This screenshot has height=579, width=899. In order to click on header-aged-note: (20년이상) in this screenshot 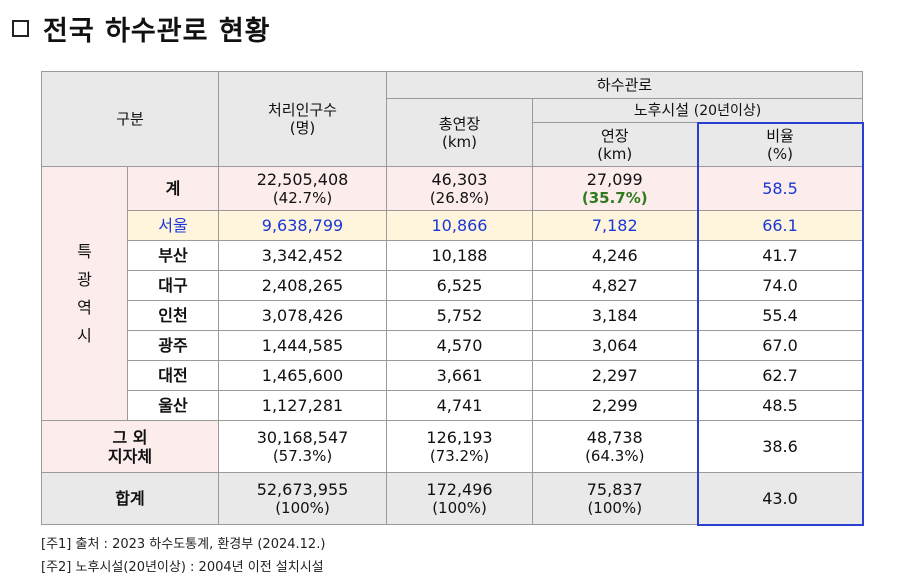, I will do `click(727, 110)`.